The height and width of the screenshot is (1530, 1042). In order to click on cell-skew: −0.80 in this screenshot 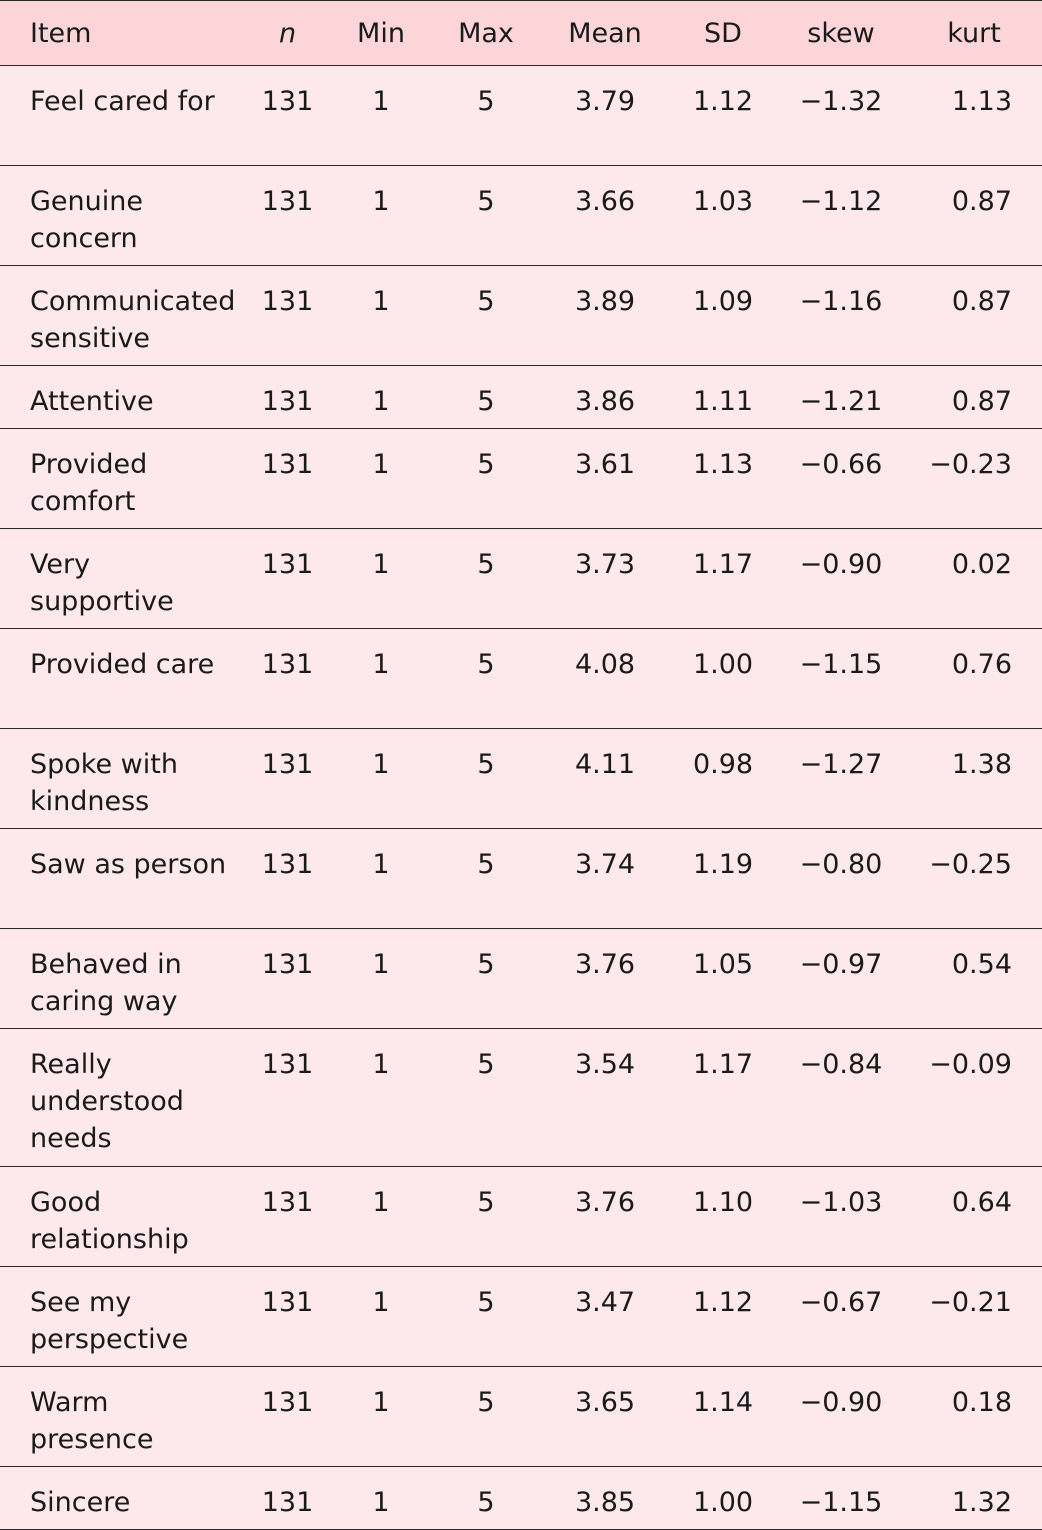, I will do `click(841, 878)`.